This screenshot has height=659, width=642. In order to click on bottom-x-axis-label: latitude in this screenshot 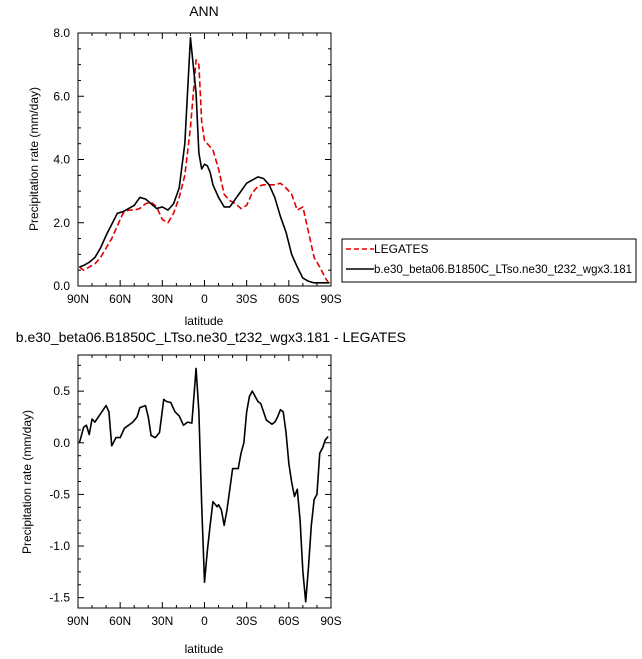, I will do `click(204, 649)`.